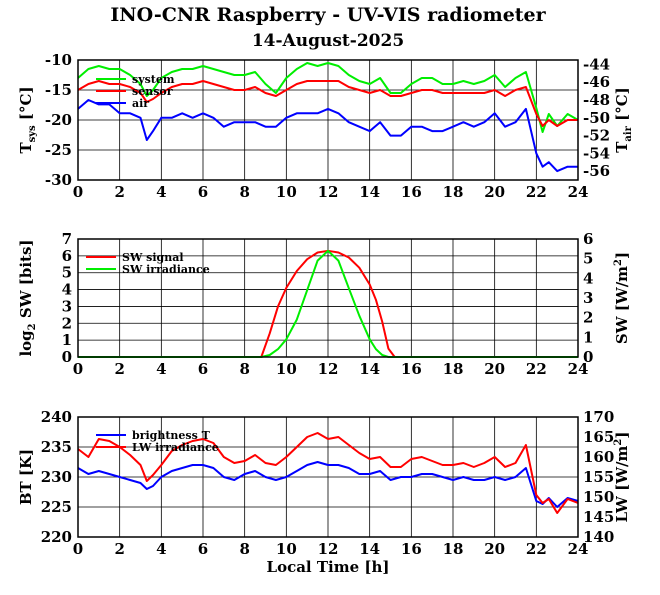  I want to click on y2-tick-label: 150, so click(598, 497).